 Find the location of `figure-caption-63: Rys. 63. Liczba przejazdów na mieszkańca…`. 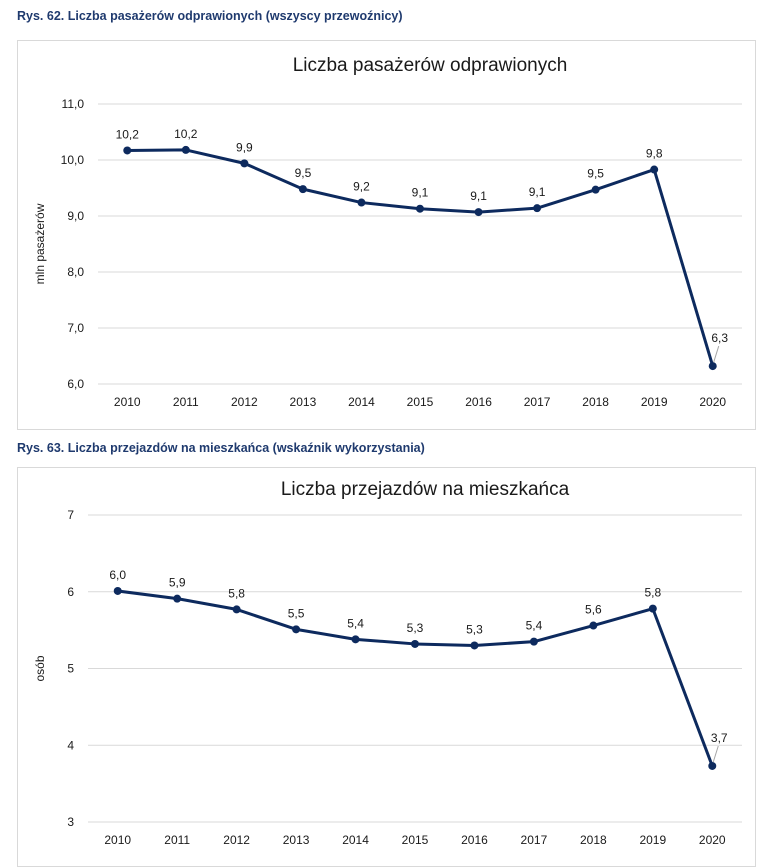

figure-caption-63: Rys. 63. Liczba przejazdów na mieszkańca… is located at coordinates (221, 448).